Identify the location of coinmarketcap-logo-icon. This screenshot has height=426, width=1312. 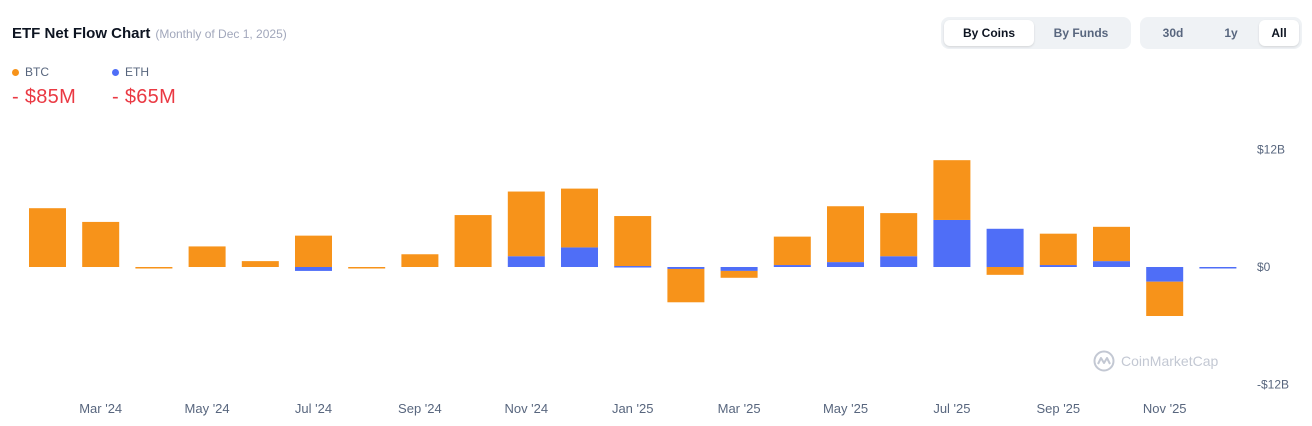
(1104, 361).